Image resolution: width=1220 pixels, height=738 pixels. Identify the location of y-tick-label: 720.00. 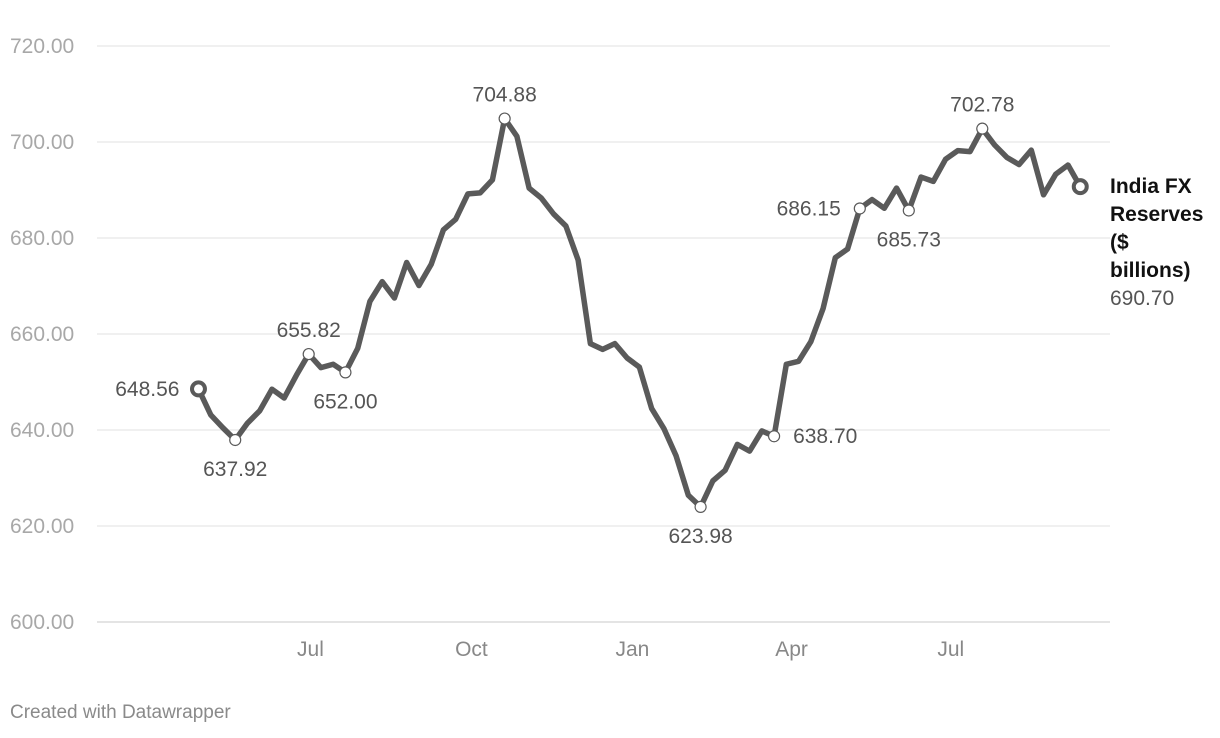
(42, 46).